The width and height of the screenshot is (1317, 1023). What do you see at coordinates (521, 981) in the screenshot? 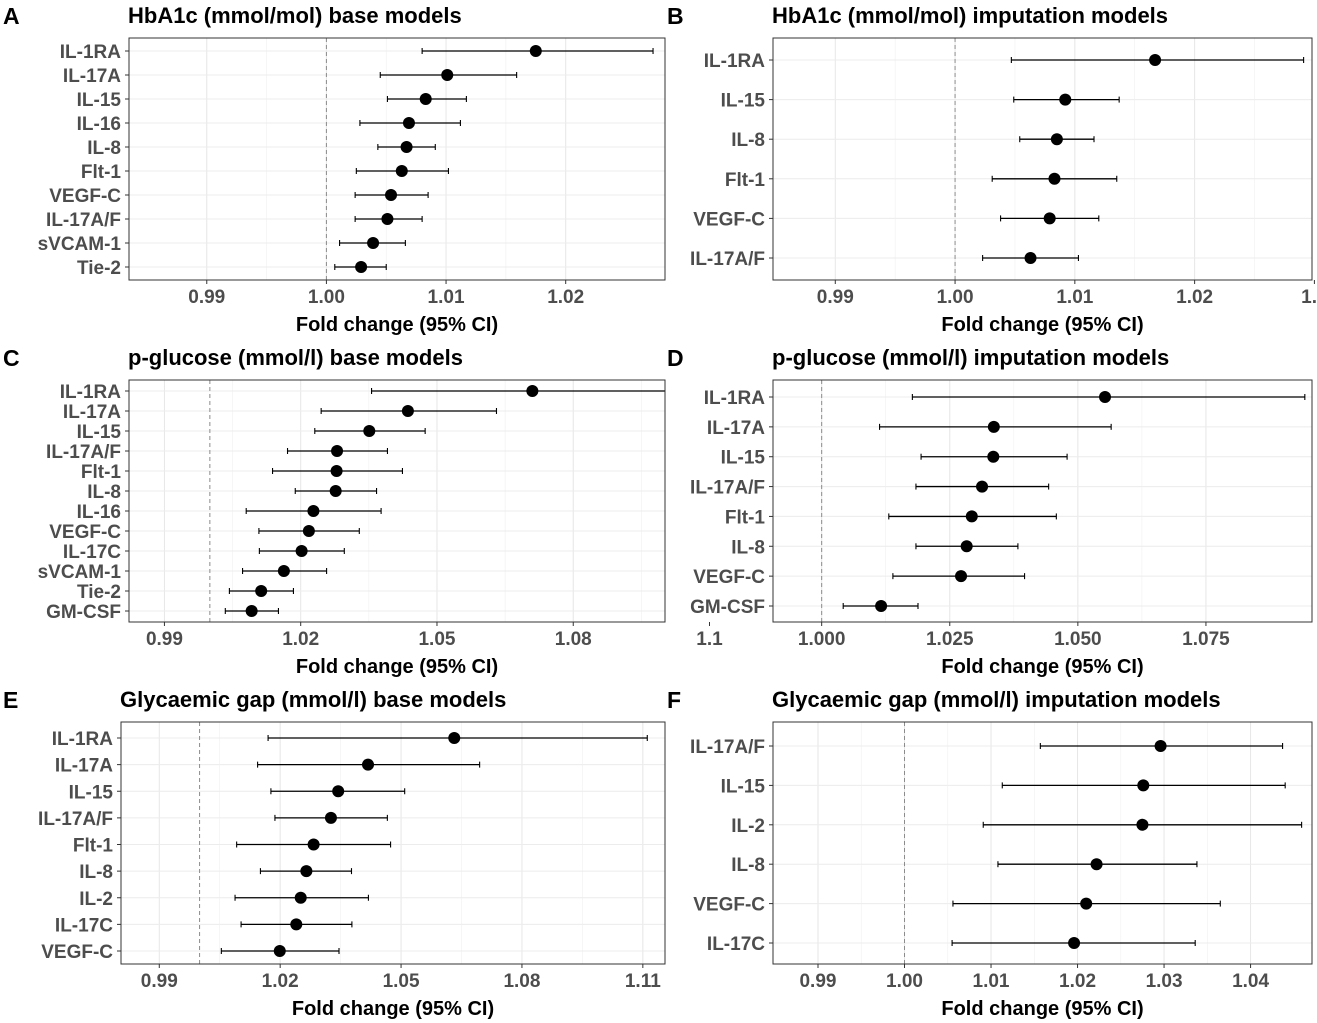
I see `x-tick-label: 1.08` at bounding box center [521, 981].